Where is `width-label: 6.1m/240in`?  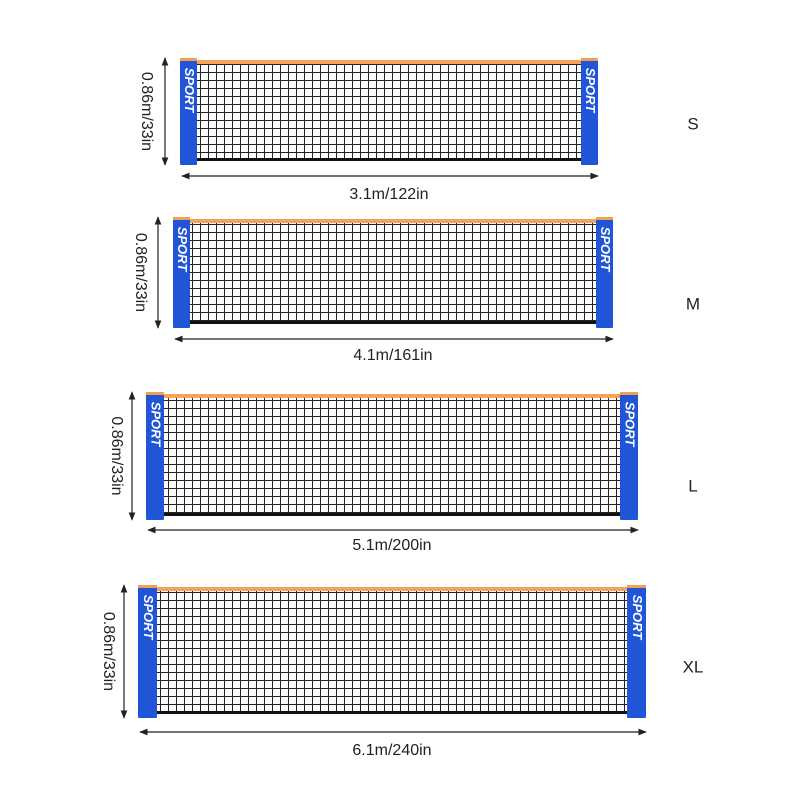
width-label: 6.1m/240in is located at coordinates (391, 750).